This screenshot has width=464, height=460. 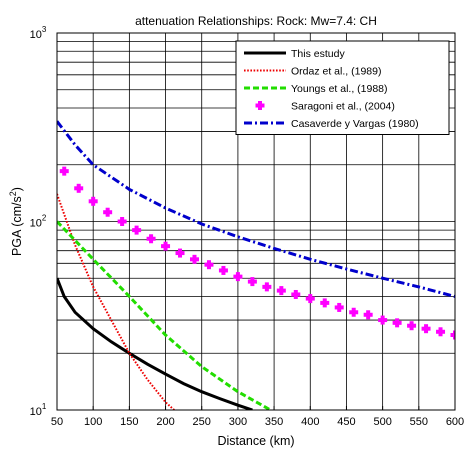 I want to click on y-tick-label: 10¹, so click(x=38, y=410).